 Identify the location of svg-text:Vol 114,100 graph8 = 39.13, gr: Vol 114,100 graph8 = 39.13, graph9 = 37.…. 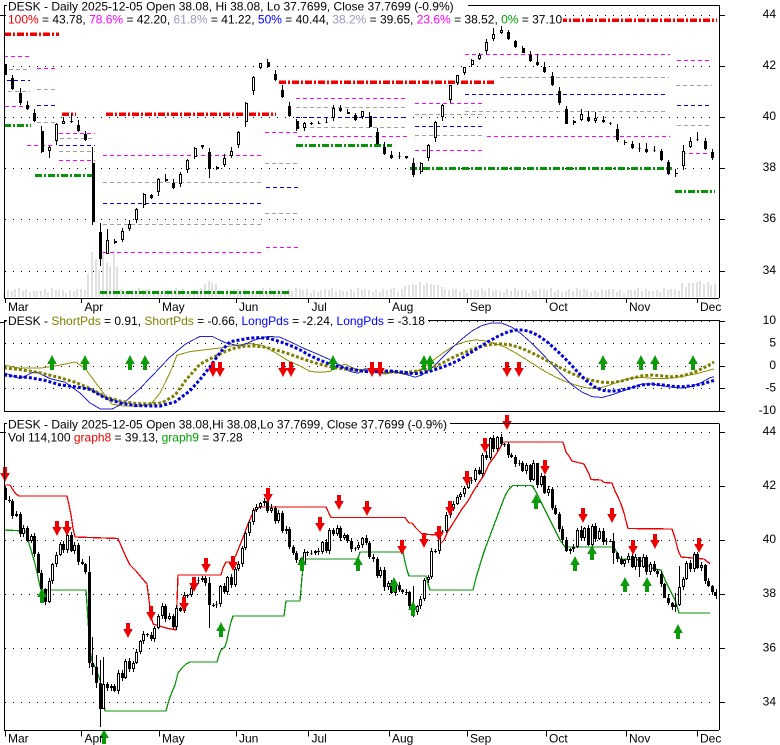
(125, 438).